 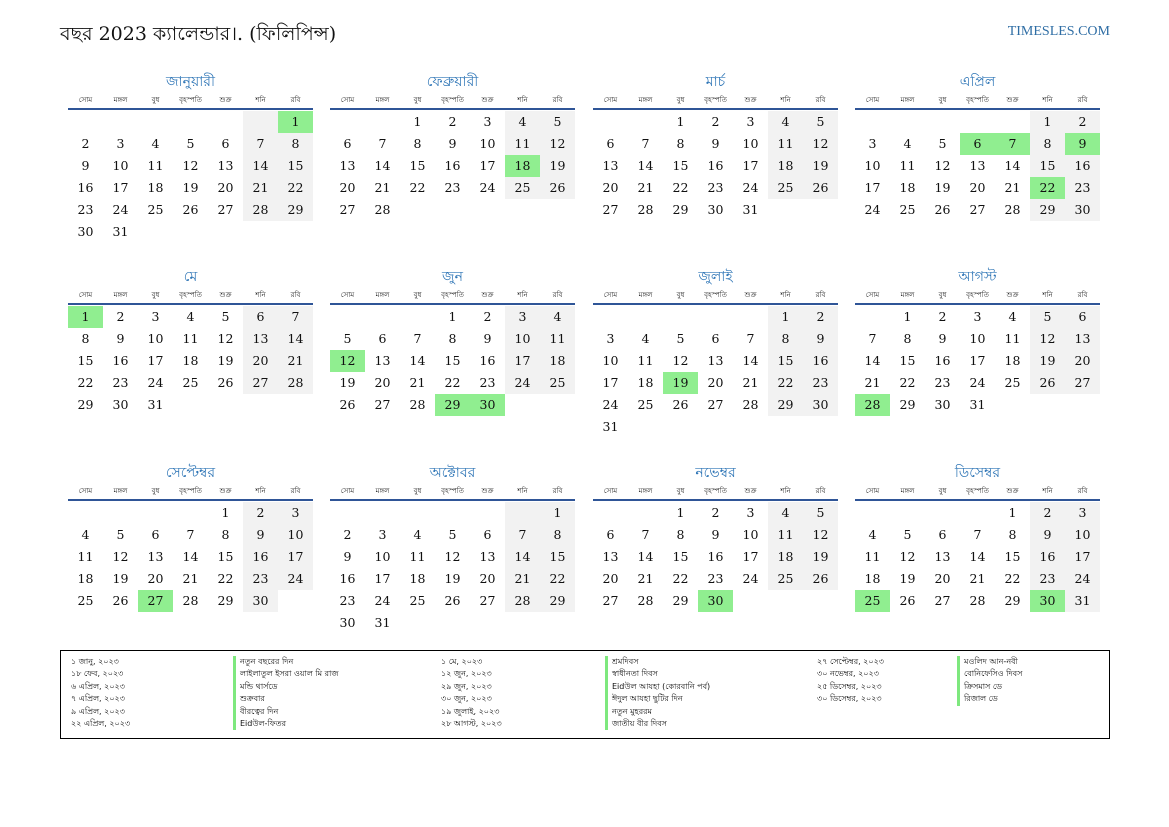 I want to click on day-cell: 31, so click(x=610, y=426).